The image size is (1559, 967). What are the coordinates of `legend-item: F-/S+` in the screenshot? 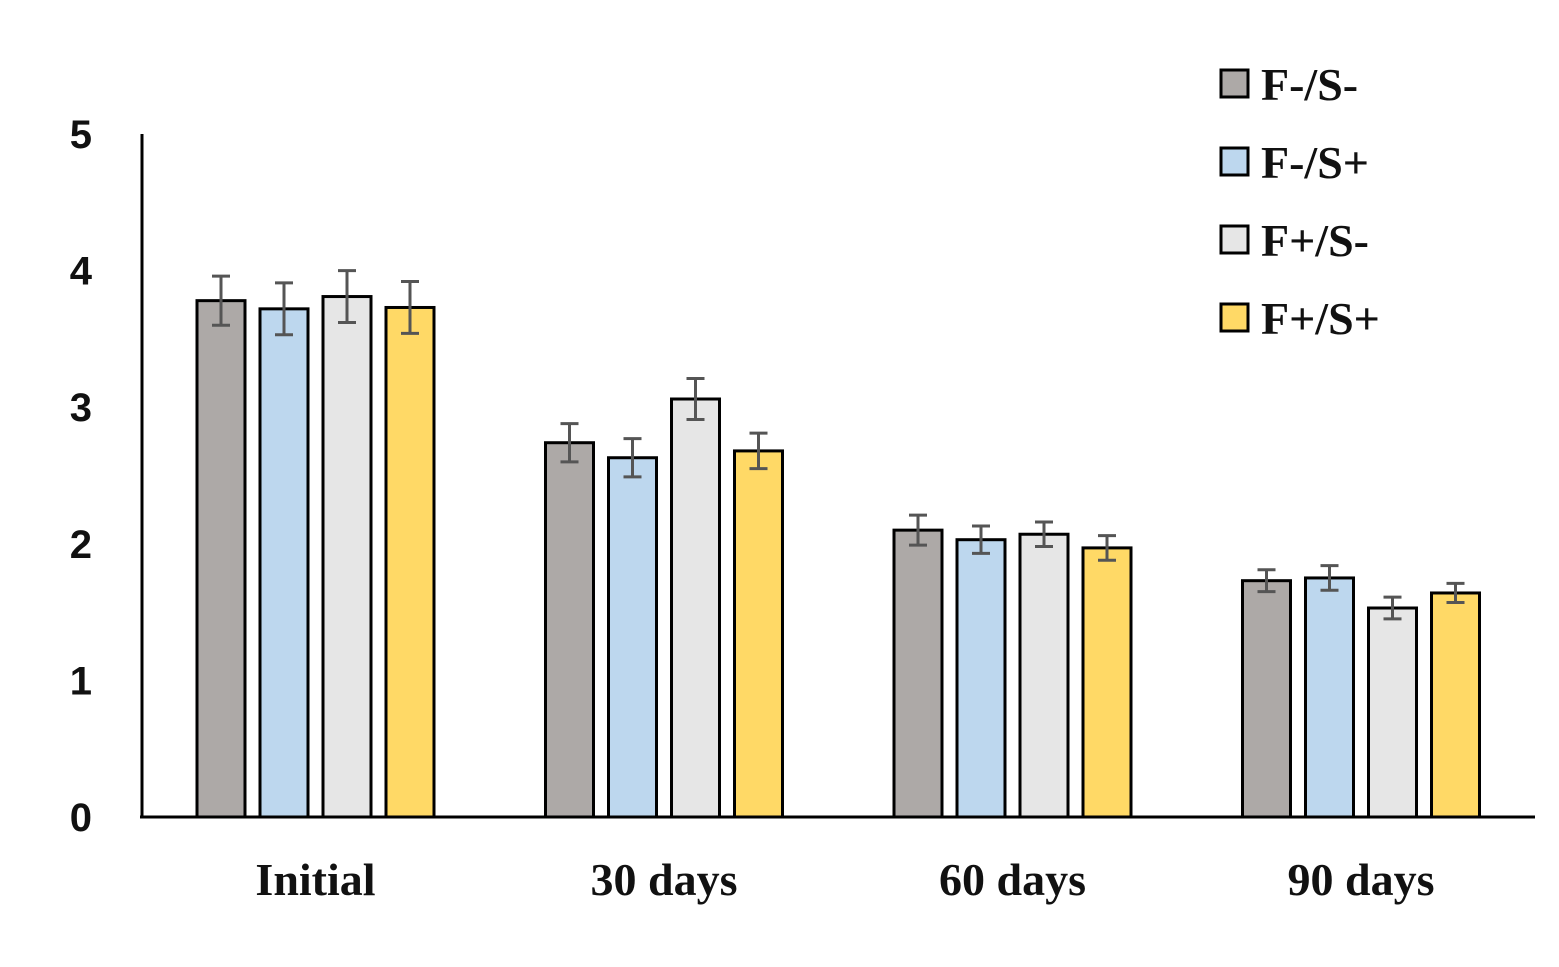 It's located at (1294, 162).